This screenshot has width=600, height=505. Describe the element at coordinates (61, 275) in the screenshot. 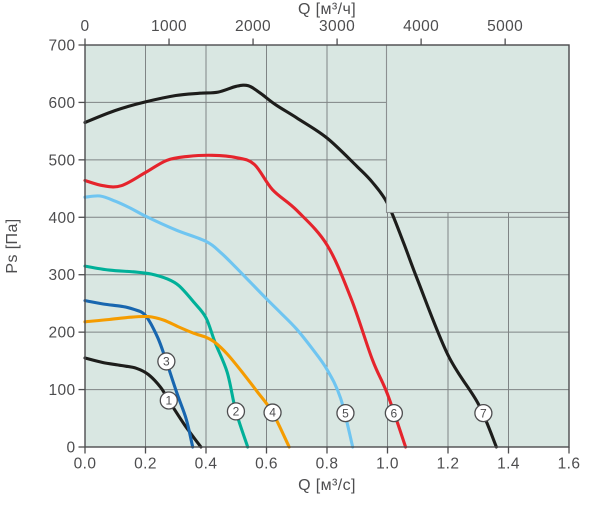

I see `y-axis-tick-label: 300` at that location.